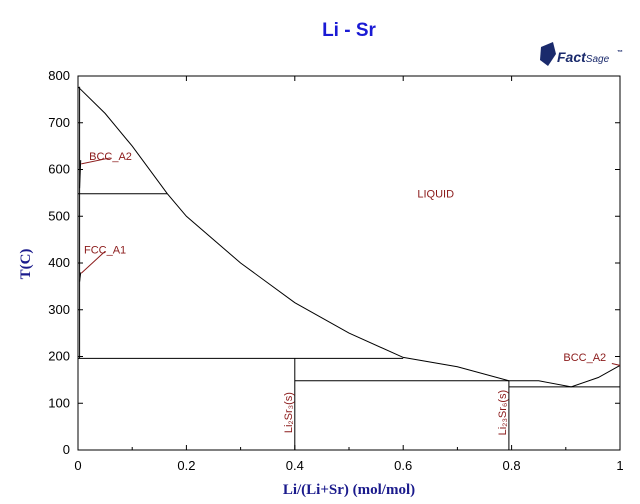 The height and width of the screenshot is (504, 640). I want to click on y-tick-label: 200, so click(59, 356).